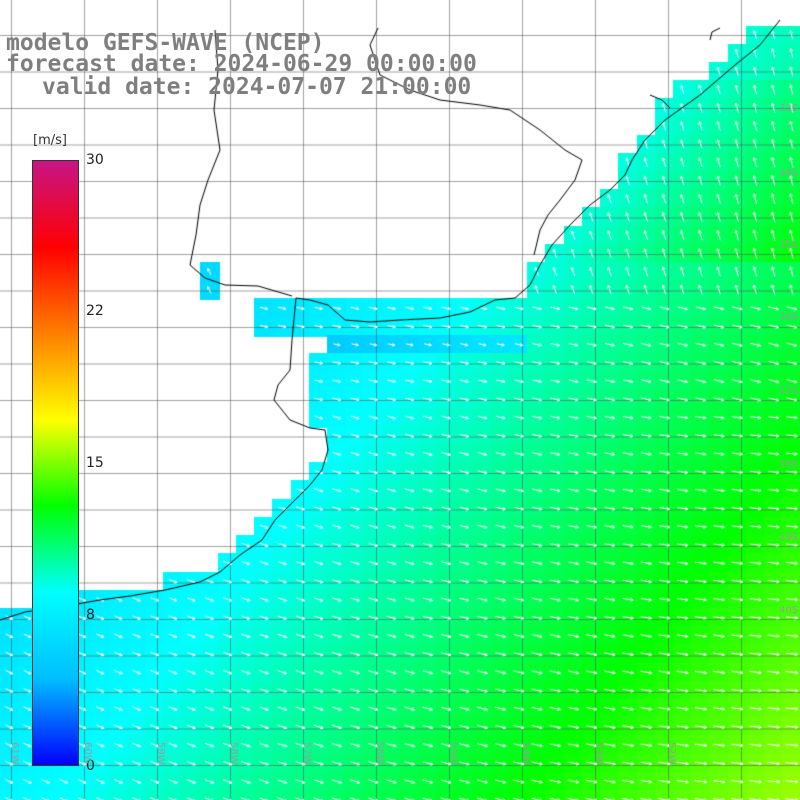  Describe the element at coordinates (55, 463) in the screenshot. I see `colorbar` at that location.